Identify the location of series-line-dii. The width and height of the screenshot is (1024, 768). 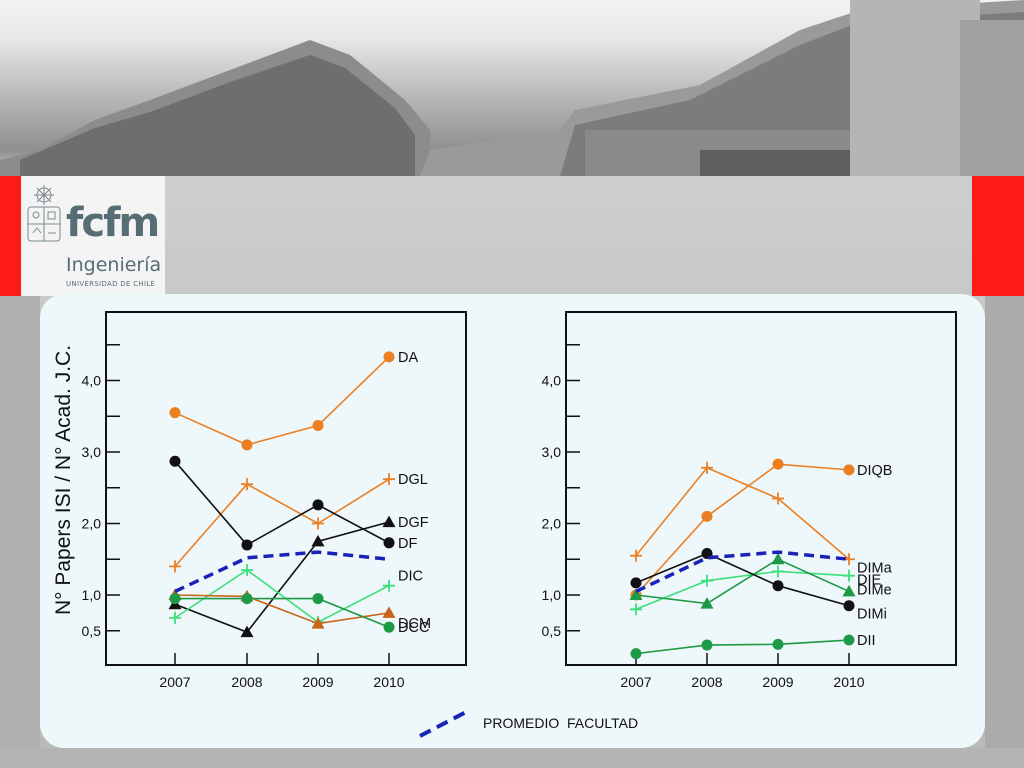
(742, 647).